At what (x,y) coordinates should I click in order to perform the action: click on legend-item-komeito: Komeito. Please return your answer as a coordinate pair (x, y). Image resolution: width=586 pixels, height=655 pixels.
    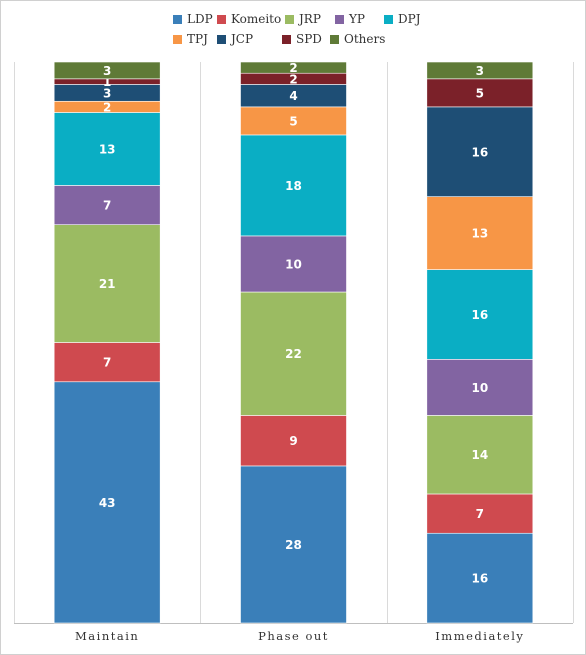
    Looking at the image, I should click on (249, 19).